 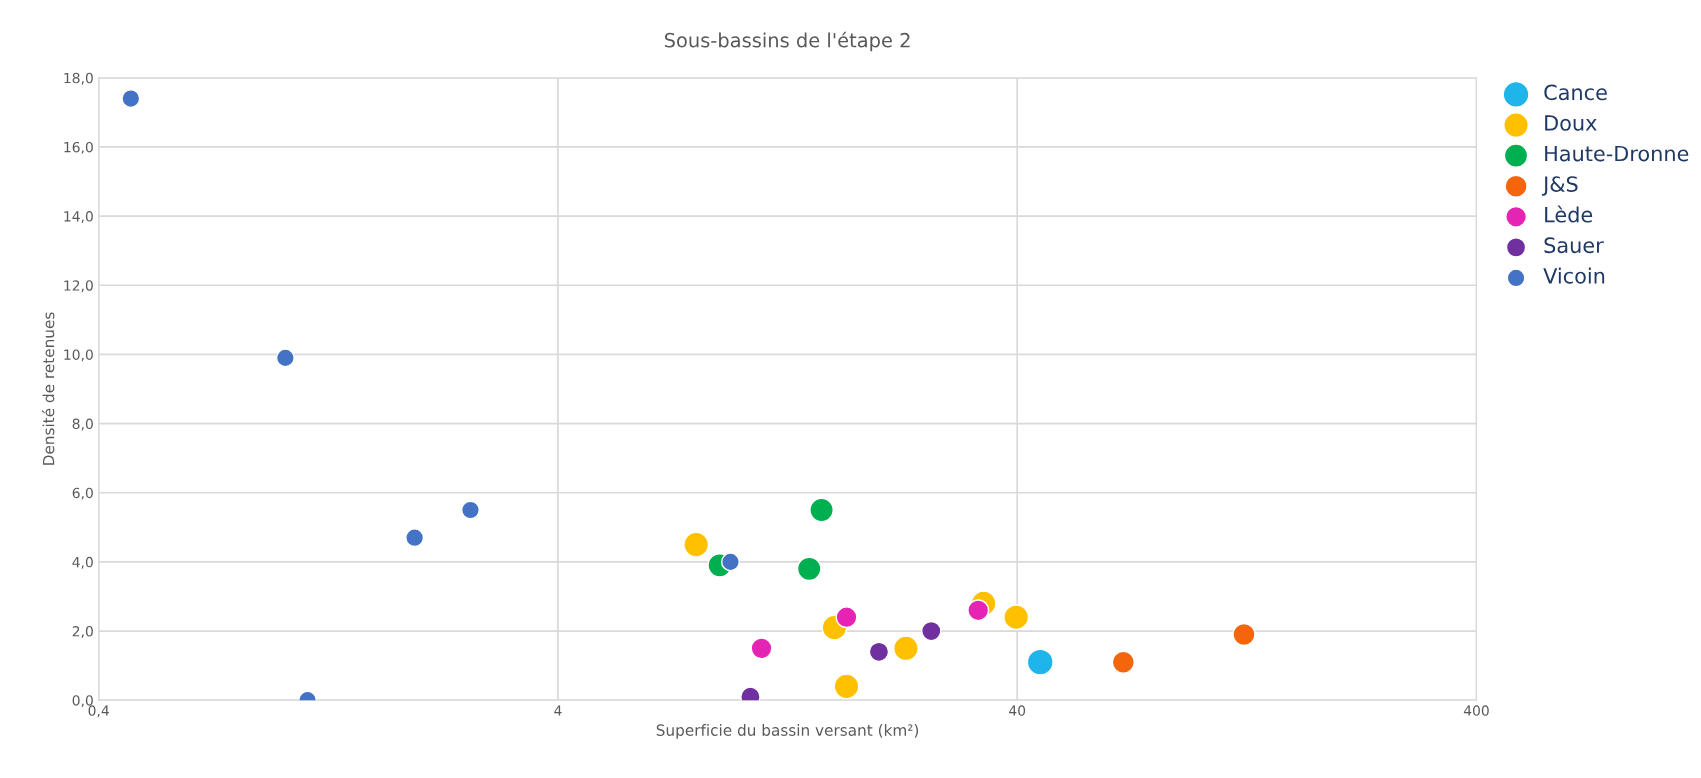 I want to click on legend-label: Lède, so click(x=1569, y=214).